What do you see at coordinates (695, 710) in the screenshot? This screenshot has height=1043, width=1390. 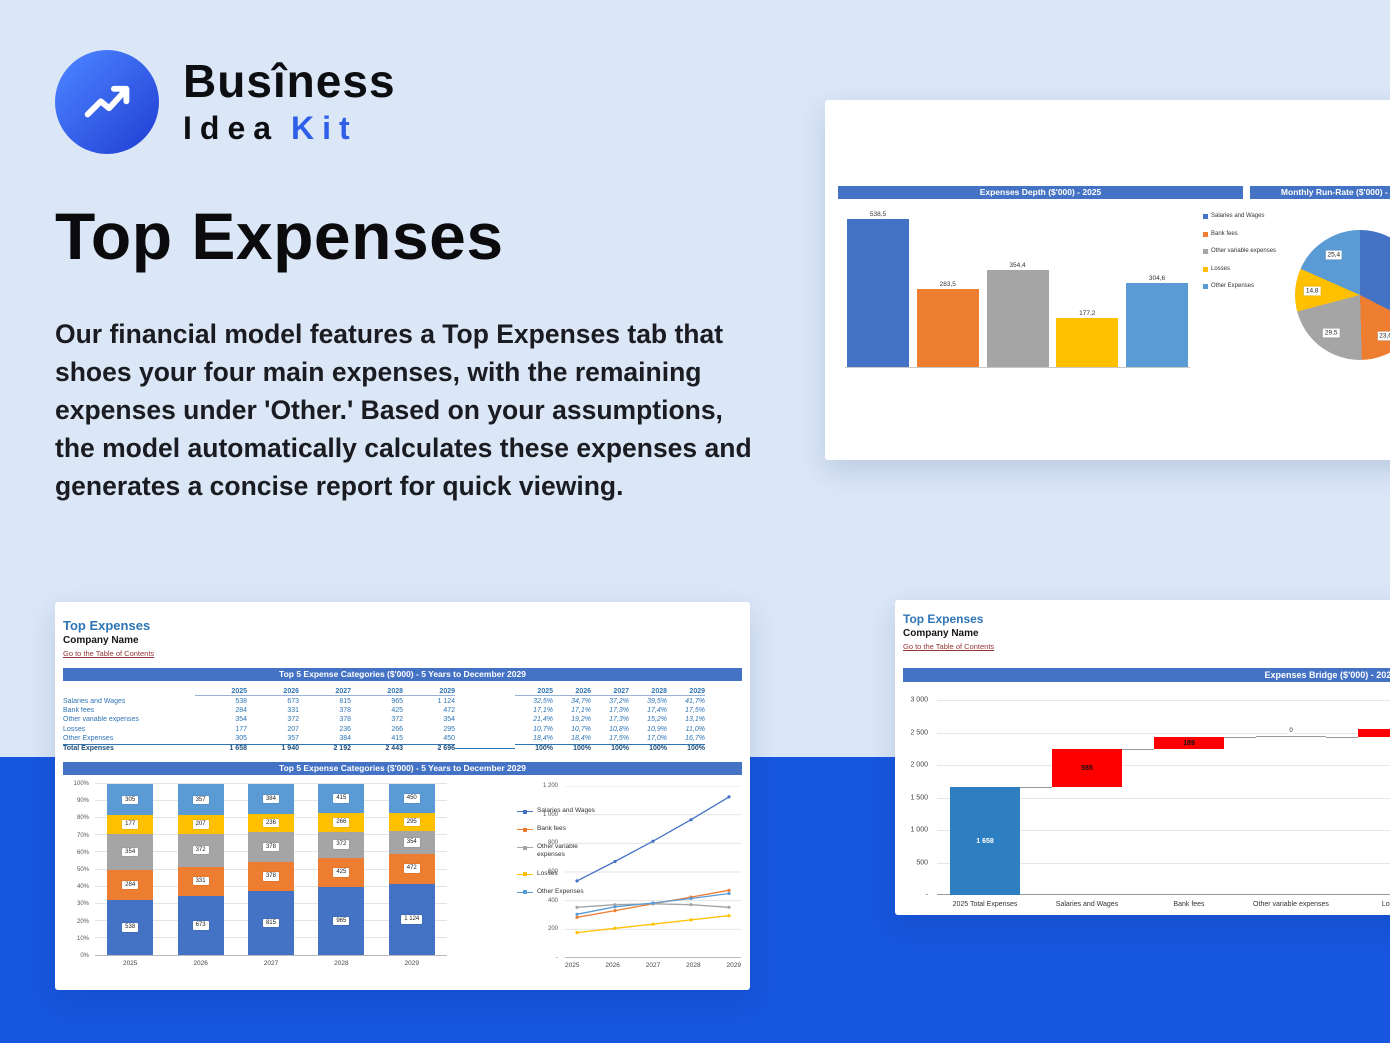 I see `percent-cell: 17,5%` at bounding box center [695, 710].